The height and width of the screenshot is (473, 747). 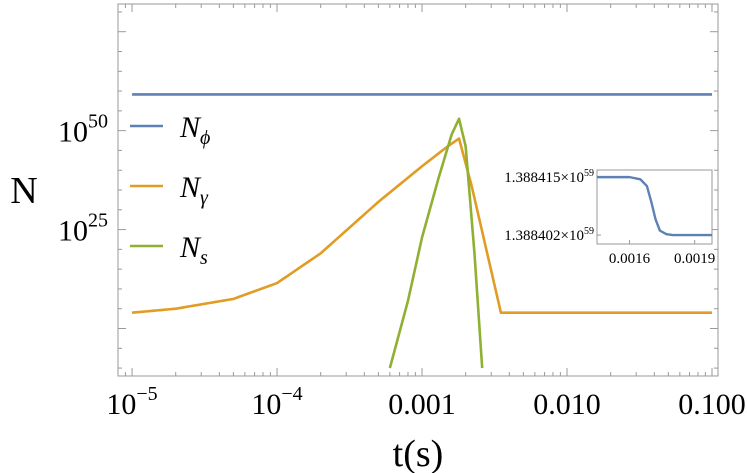 I want to click on y-tick-label: 1050, so click(x=83, y=130).